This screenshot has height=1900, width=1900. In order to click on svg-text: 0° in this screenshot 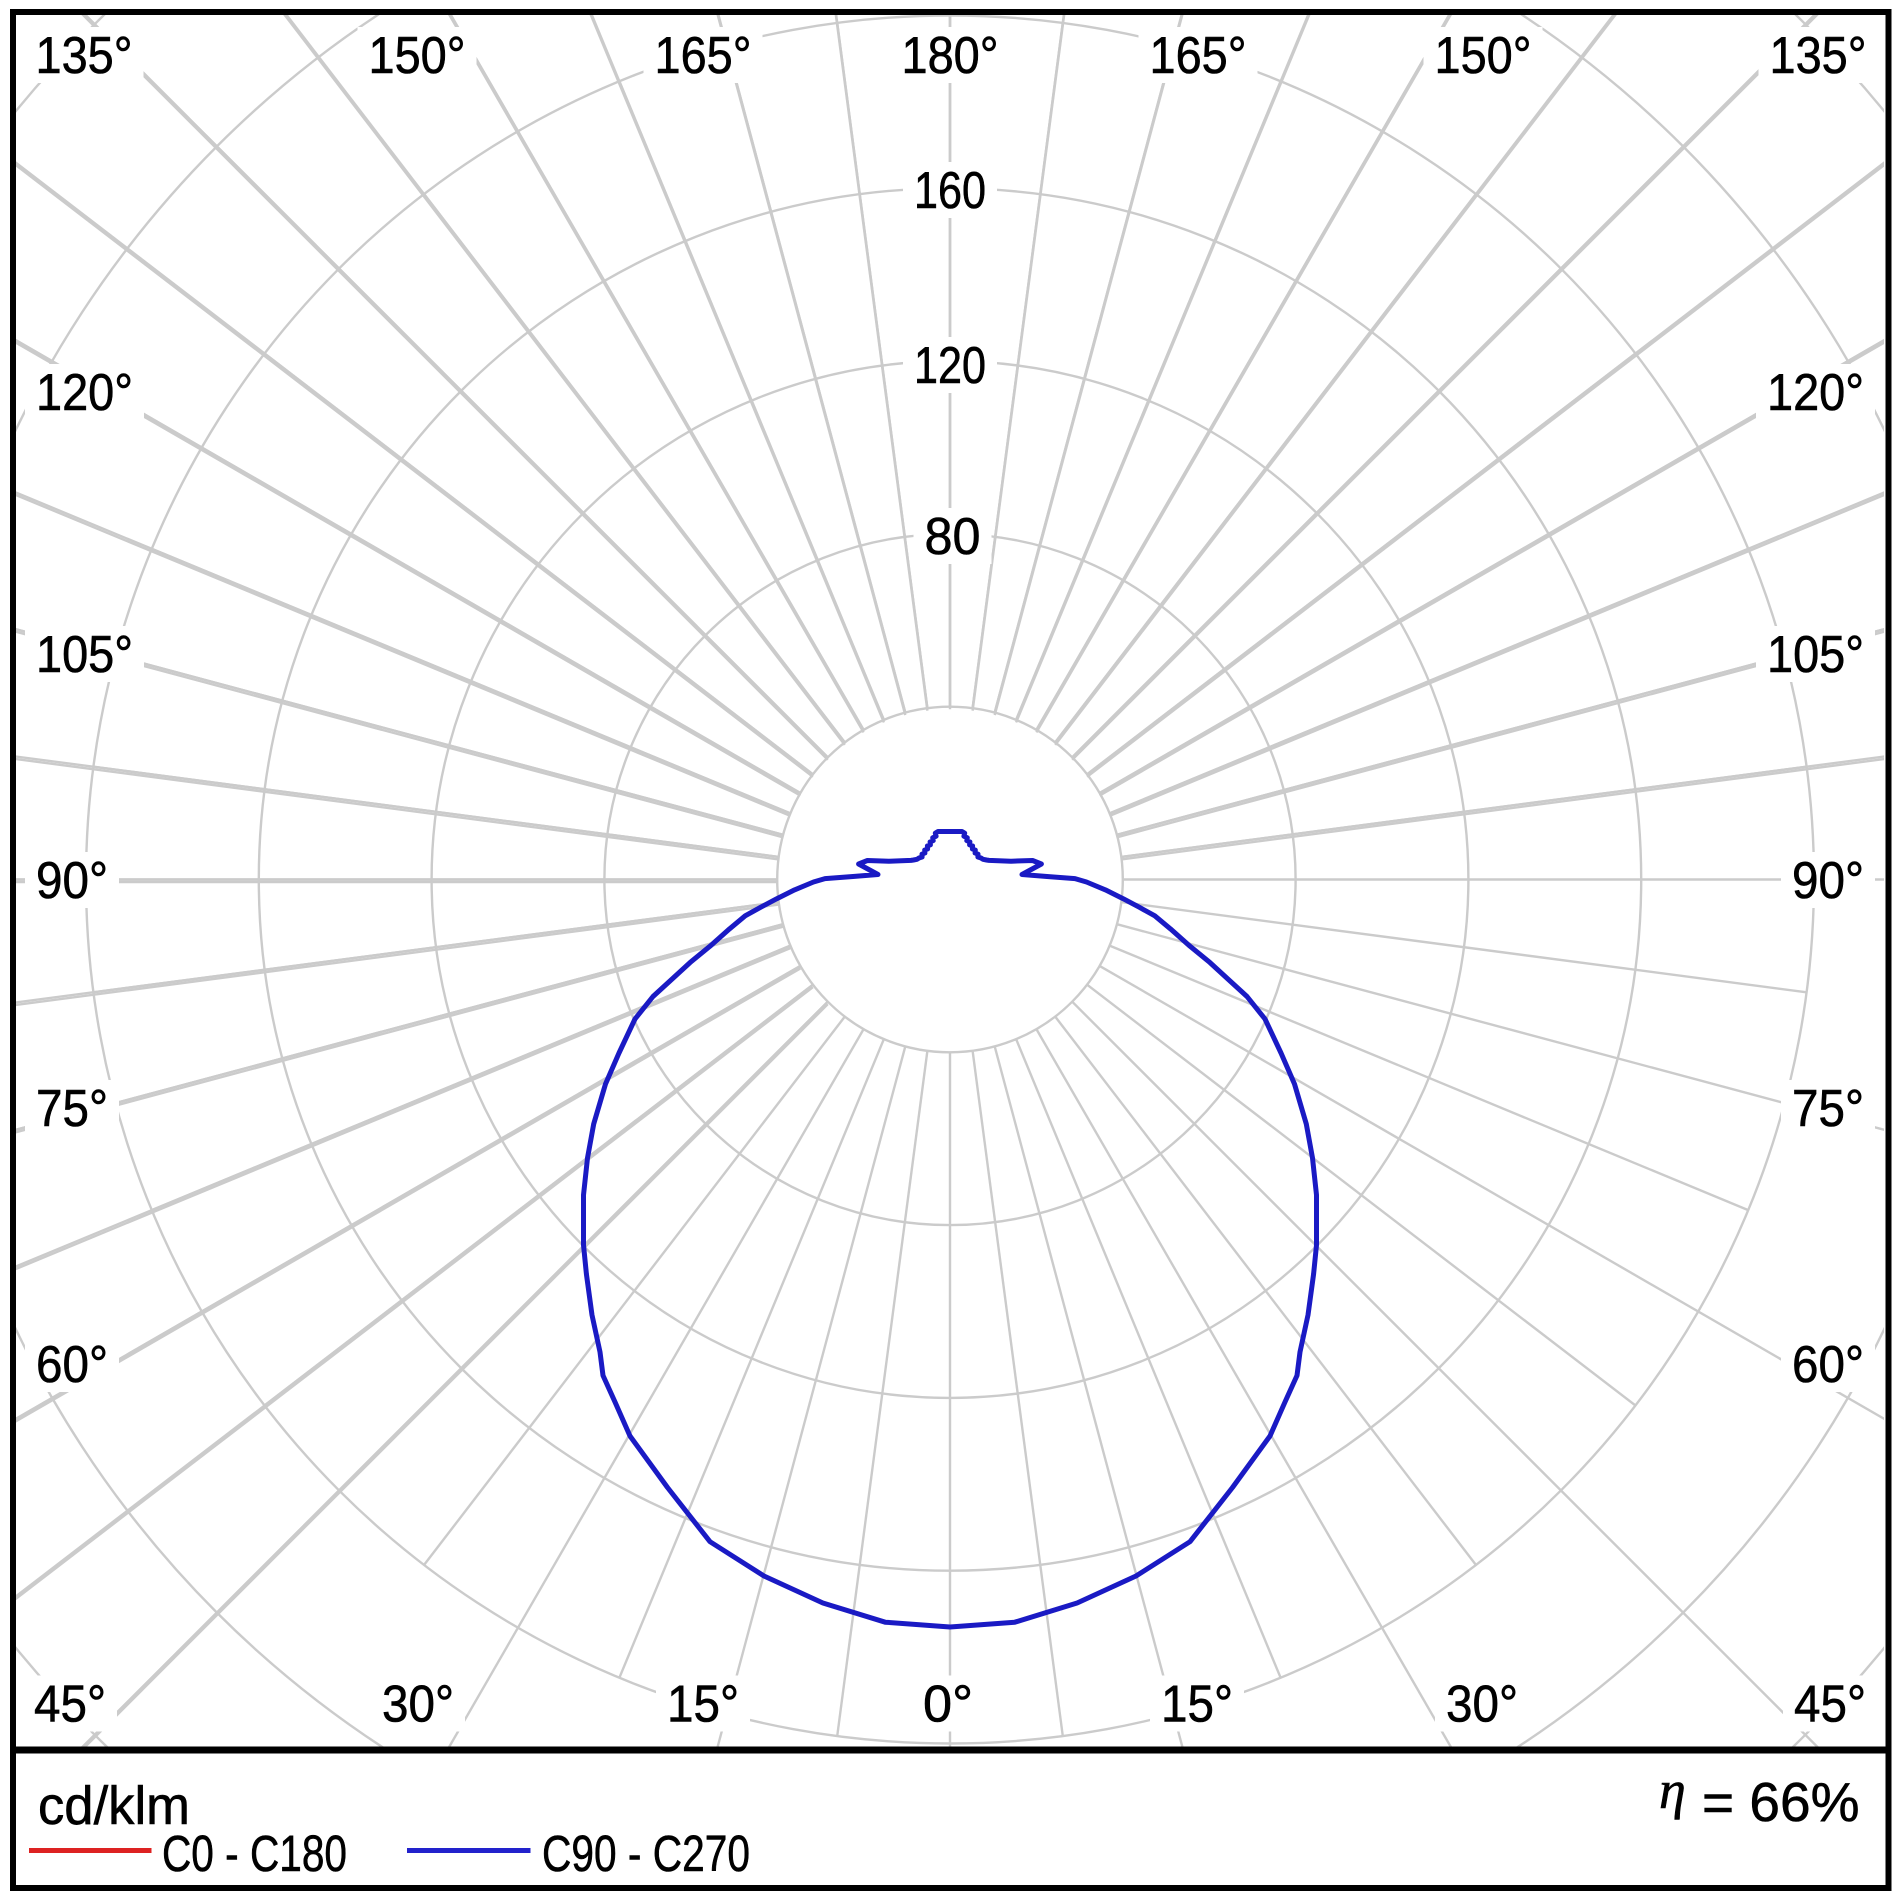, I will do `click(948, 1705)`.